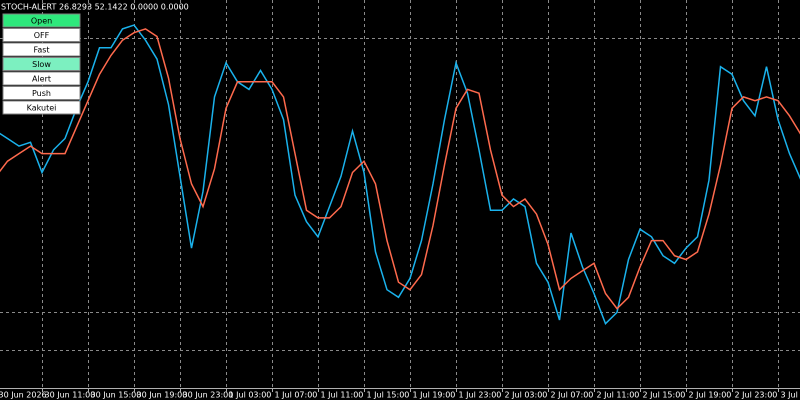 The width and height of the screenshot is (800, 400). I want to click on button-label: Slow, so click(41, 64).